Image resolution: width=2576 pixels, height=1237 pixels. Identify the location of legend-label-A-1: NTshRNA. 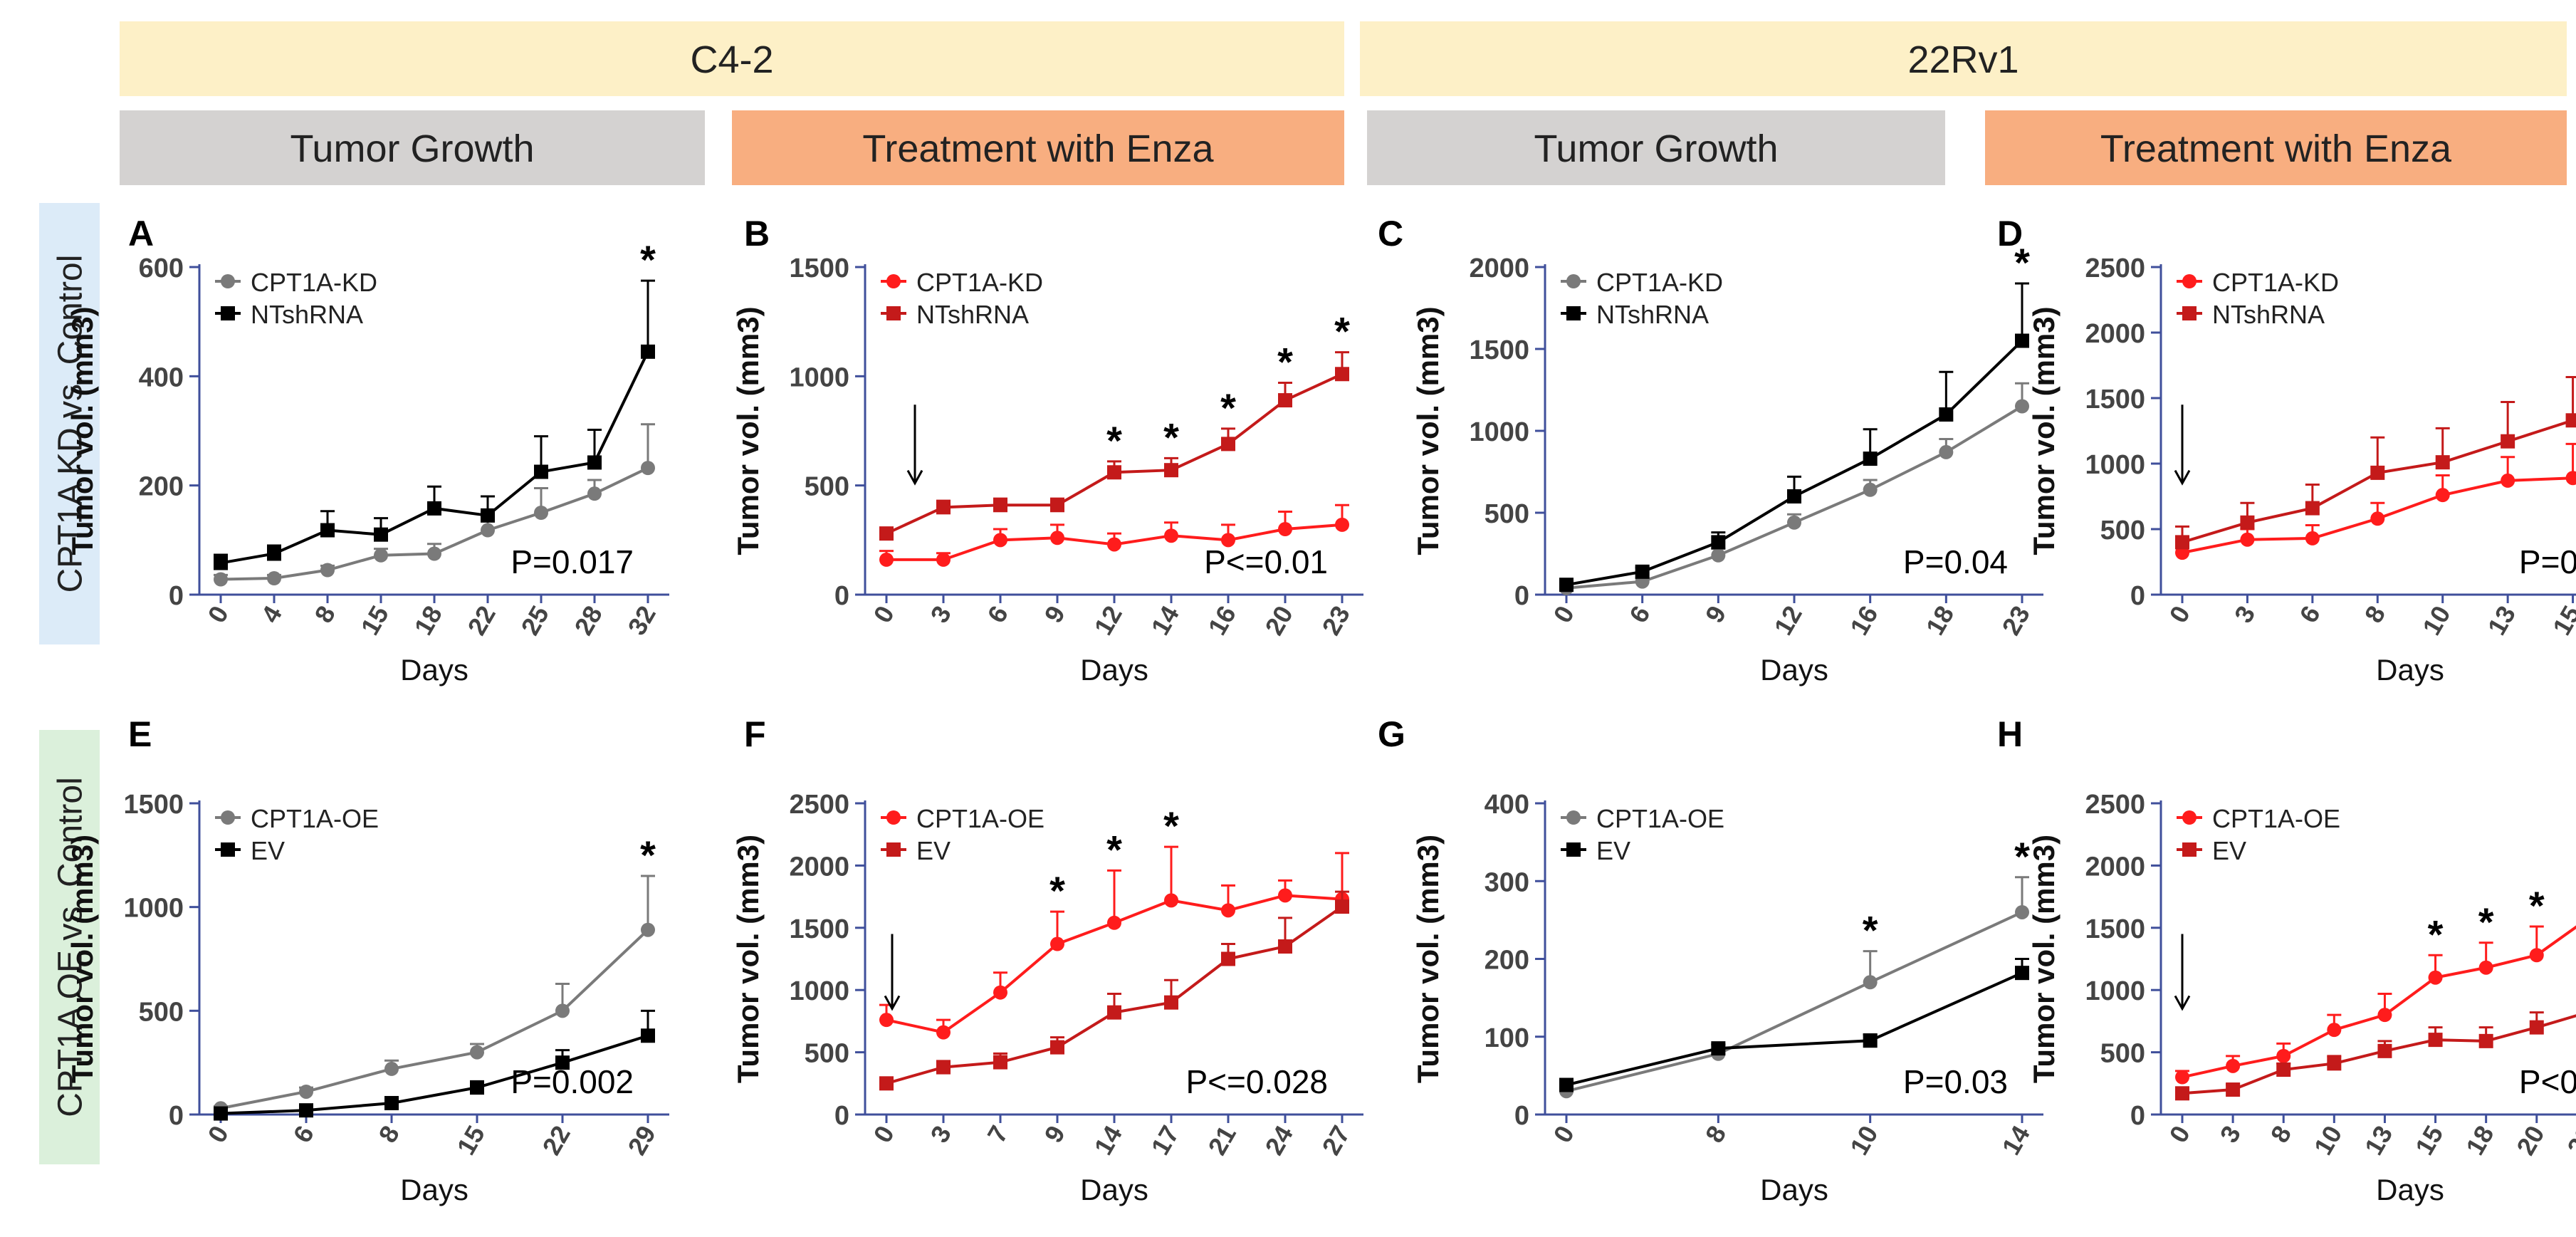
(307, 314).